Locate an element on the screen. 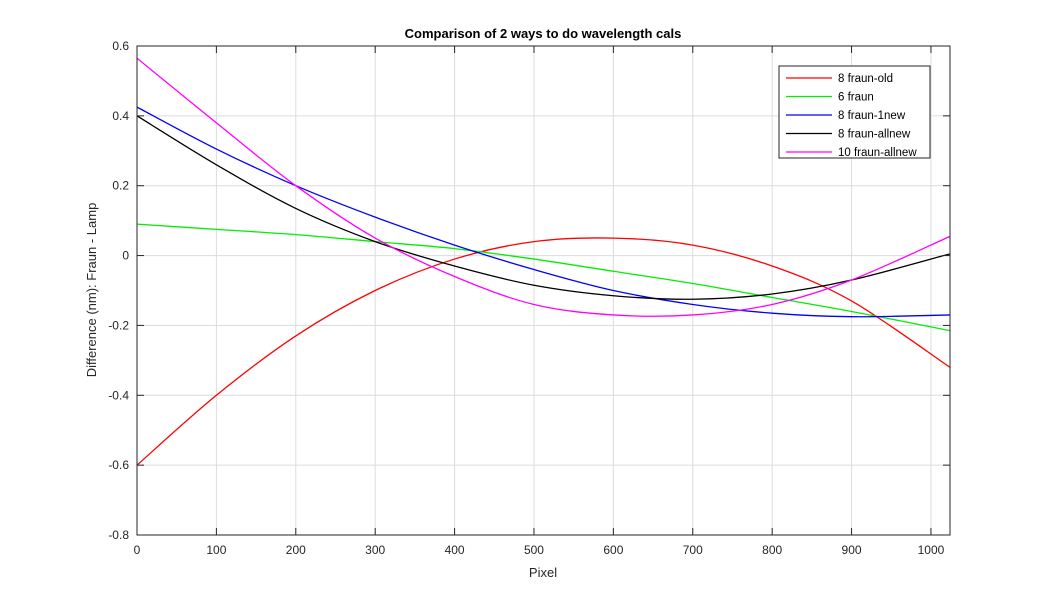 This screenshot has height=605, width=1050. x-tick-label: 200 is located at coordinates (296, 550).